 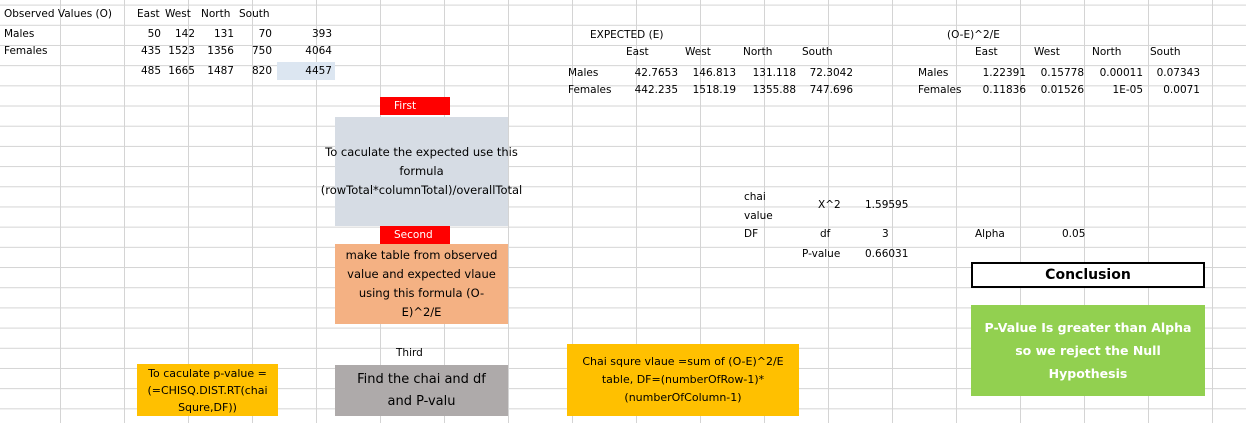 I want to click on obs-header-east: East, so click(x=148, y=14).